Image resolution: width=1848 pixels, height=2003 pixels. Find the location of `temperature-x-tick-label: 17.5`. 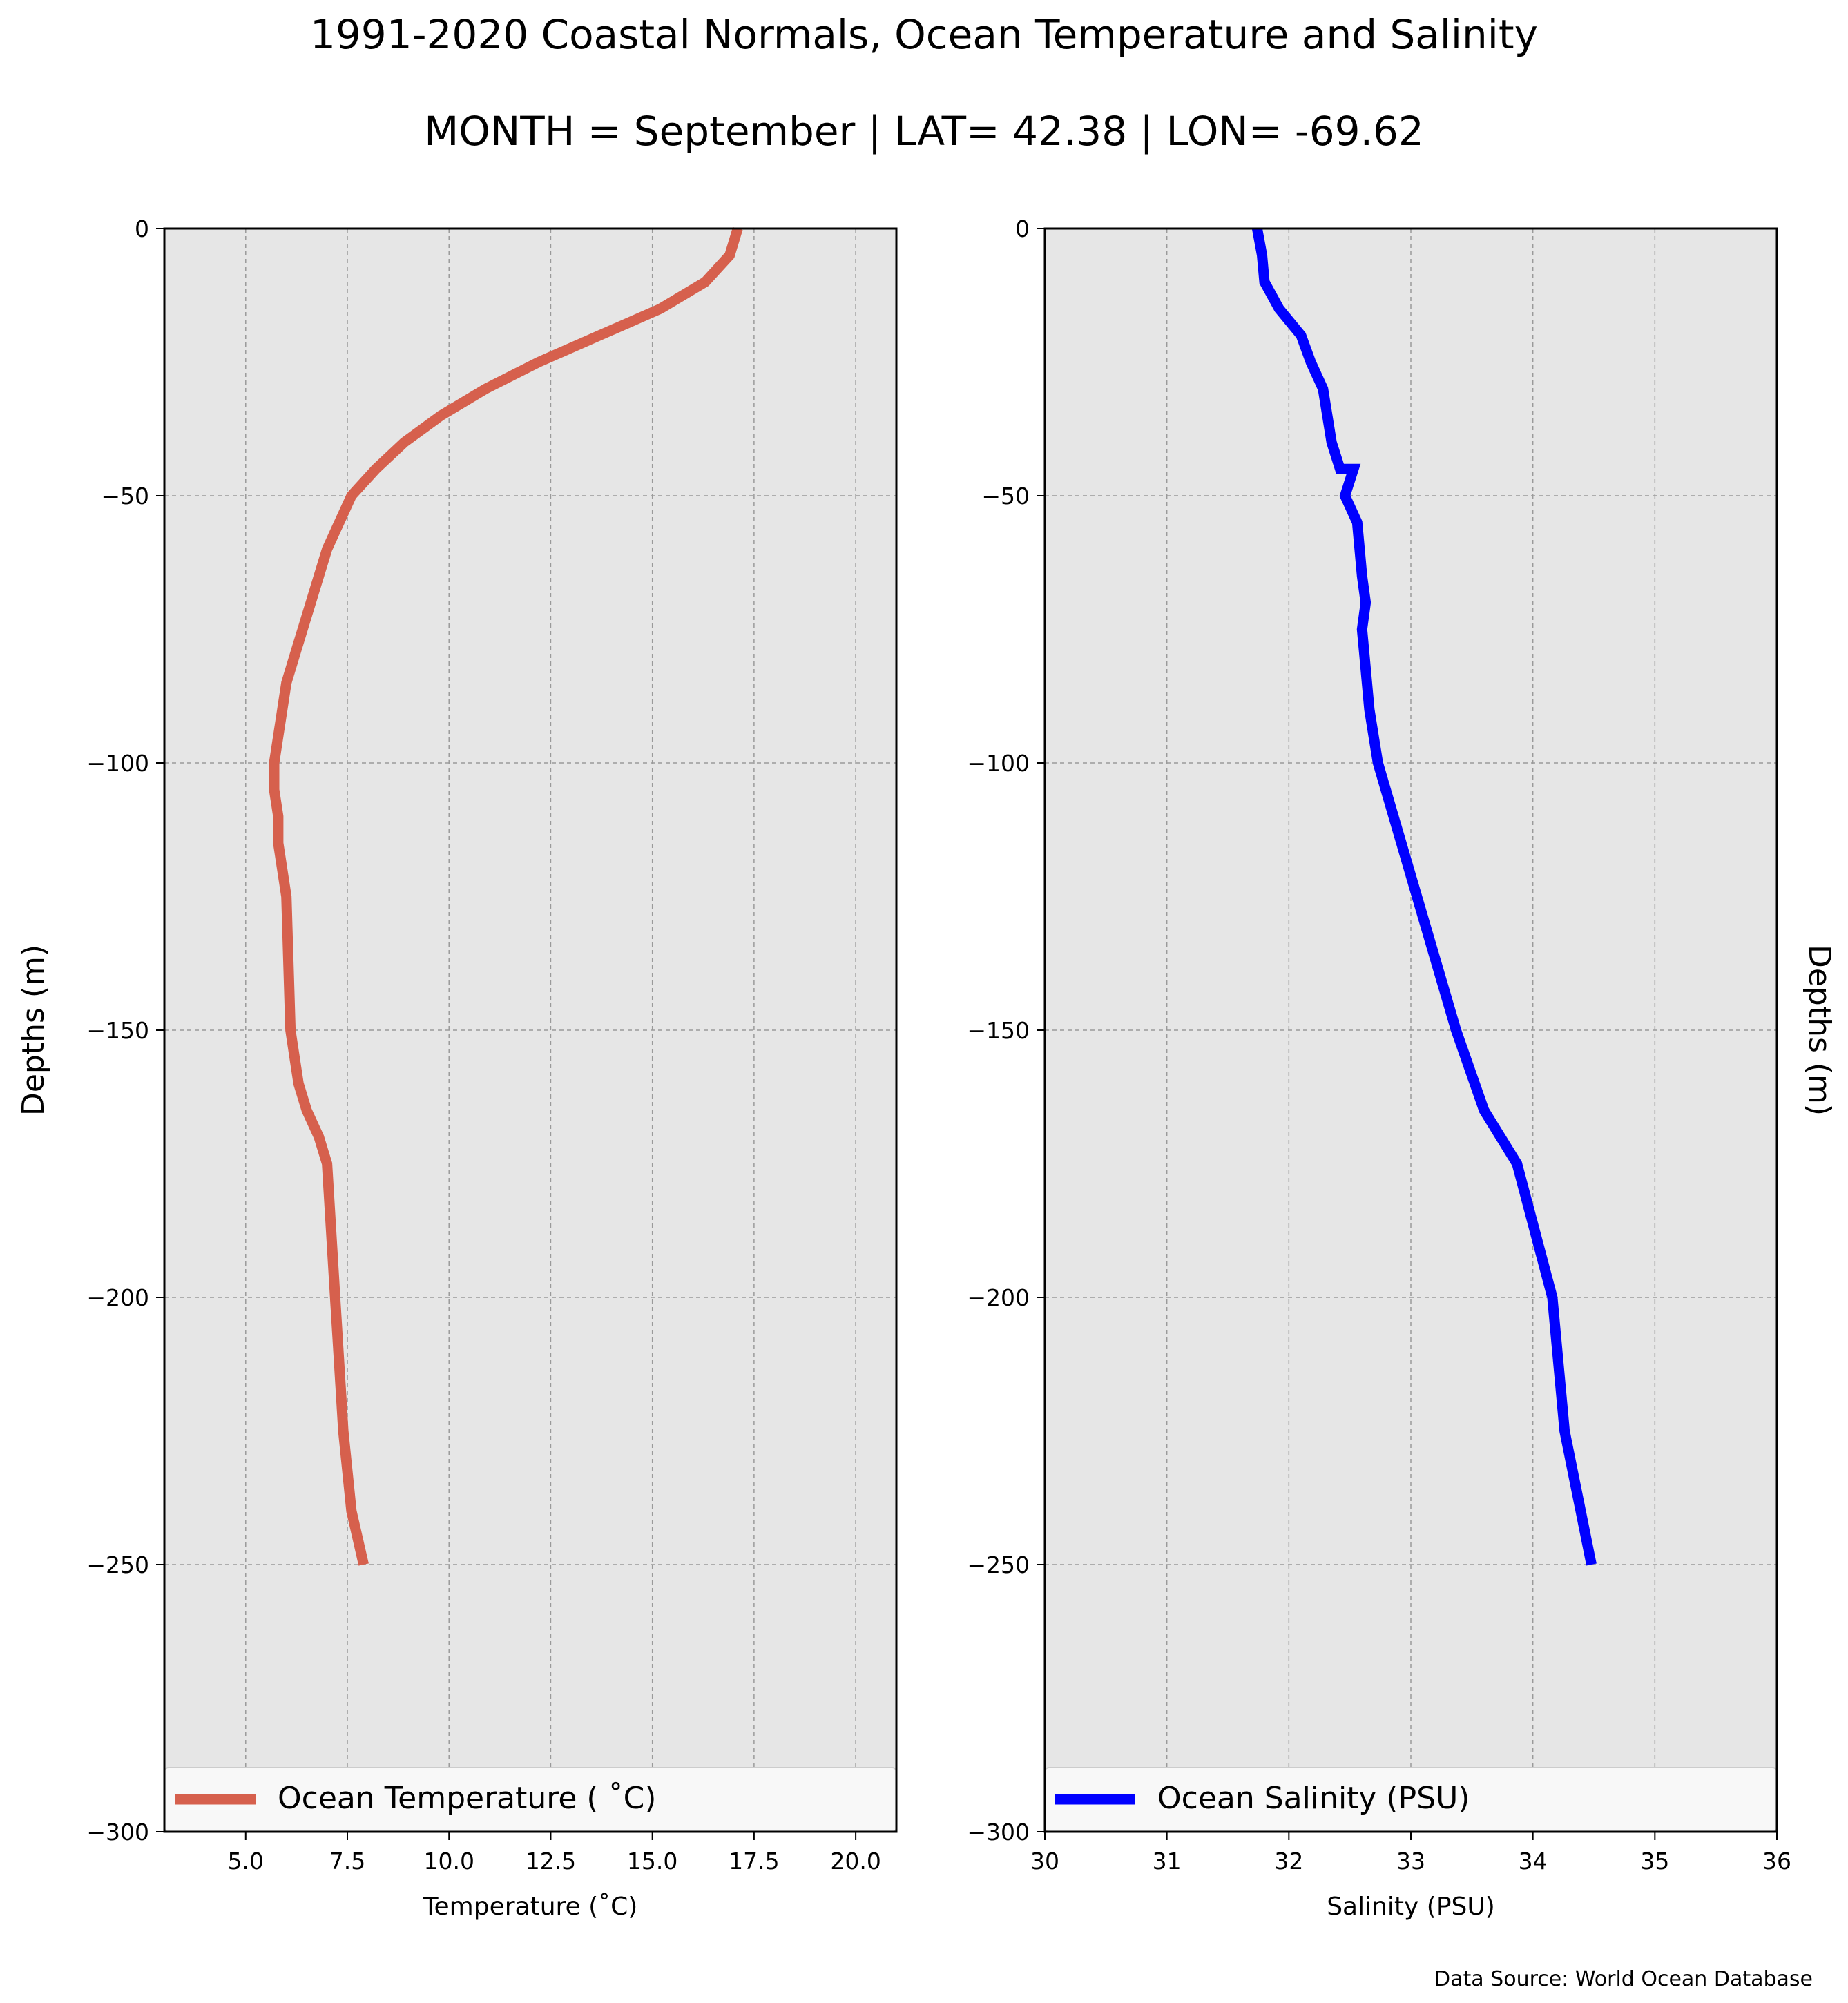

temperature-x-tick-label: 17.5 is located at coordinates (754, 1862).